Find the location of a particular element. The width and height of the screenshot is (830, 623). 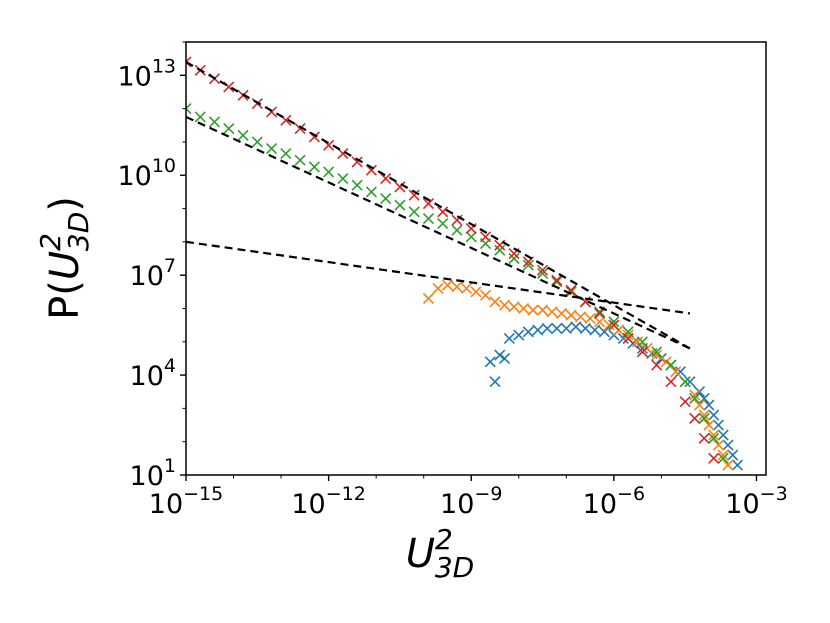

x-tick-label-3: 10⁻⁶ is located at coordinates (614, 501).